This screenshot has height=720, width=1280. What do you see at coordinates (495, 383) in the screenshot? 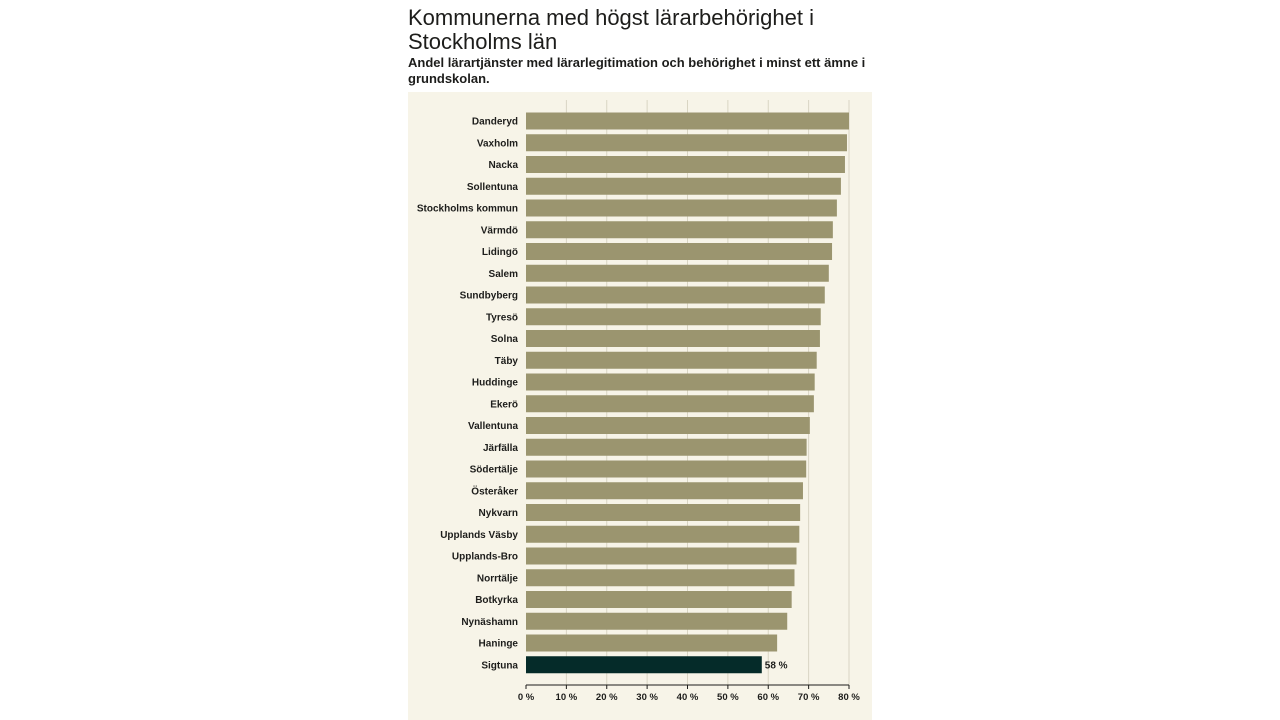
I see `category-label: Huddinge` at bounding box center [495, 383].